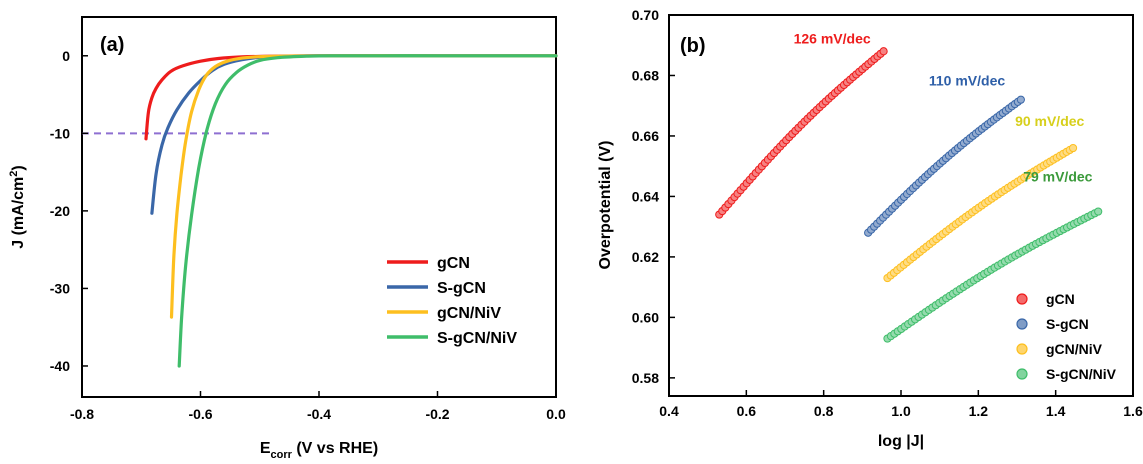 The width and height of the screenshot is (1143, 464). I want to click on x-tick-label: 1.0, so click(901, 411).